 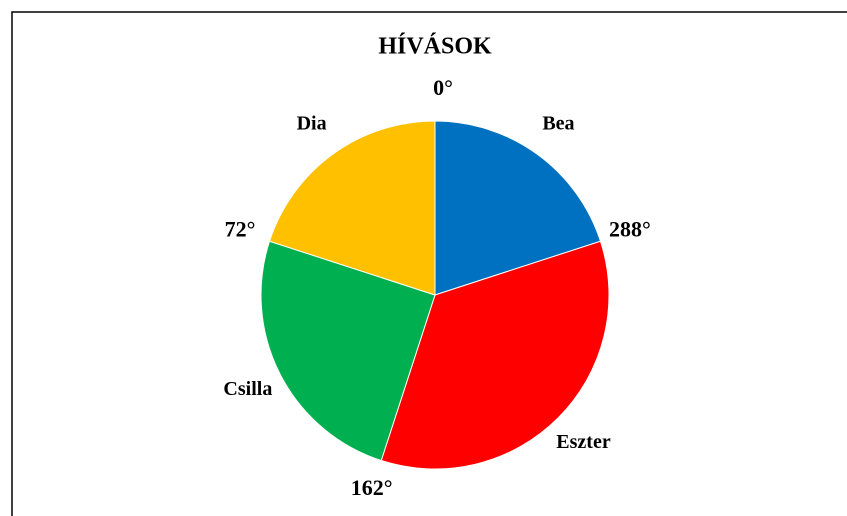 I want to click on slice-label: Dia, so click(x=312, y=124).